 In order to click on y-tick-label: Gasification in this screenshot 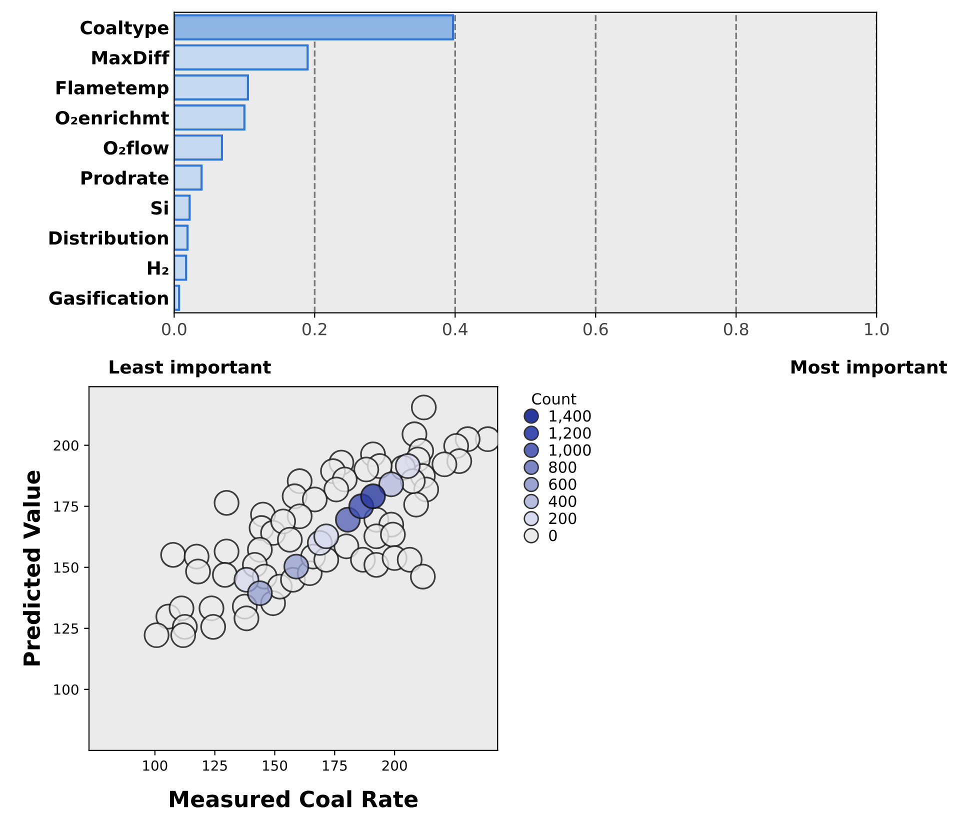, I will do `click(108, 297)`.